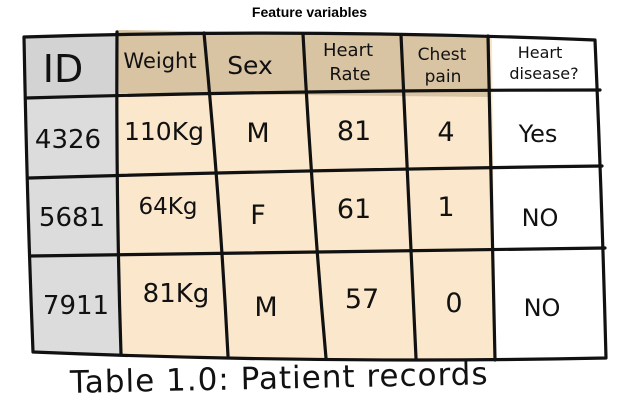 This screenshot has width=619, height=410. What do you see at coordinates (354, 209) in the screenshot?
I see `cell-heart-rate: 61` at bounding box center [354, 209].